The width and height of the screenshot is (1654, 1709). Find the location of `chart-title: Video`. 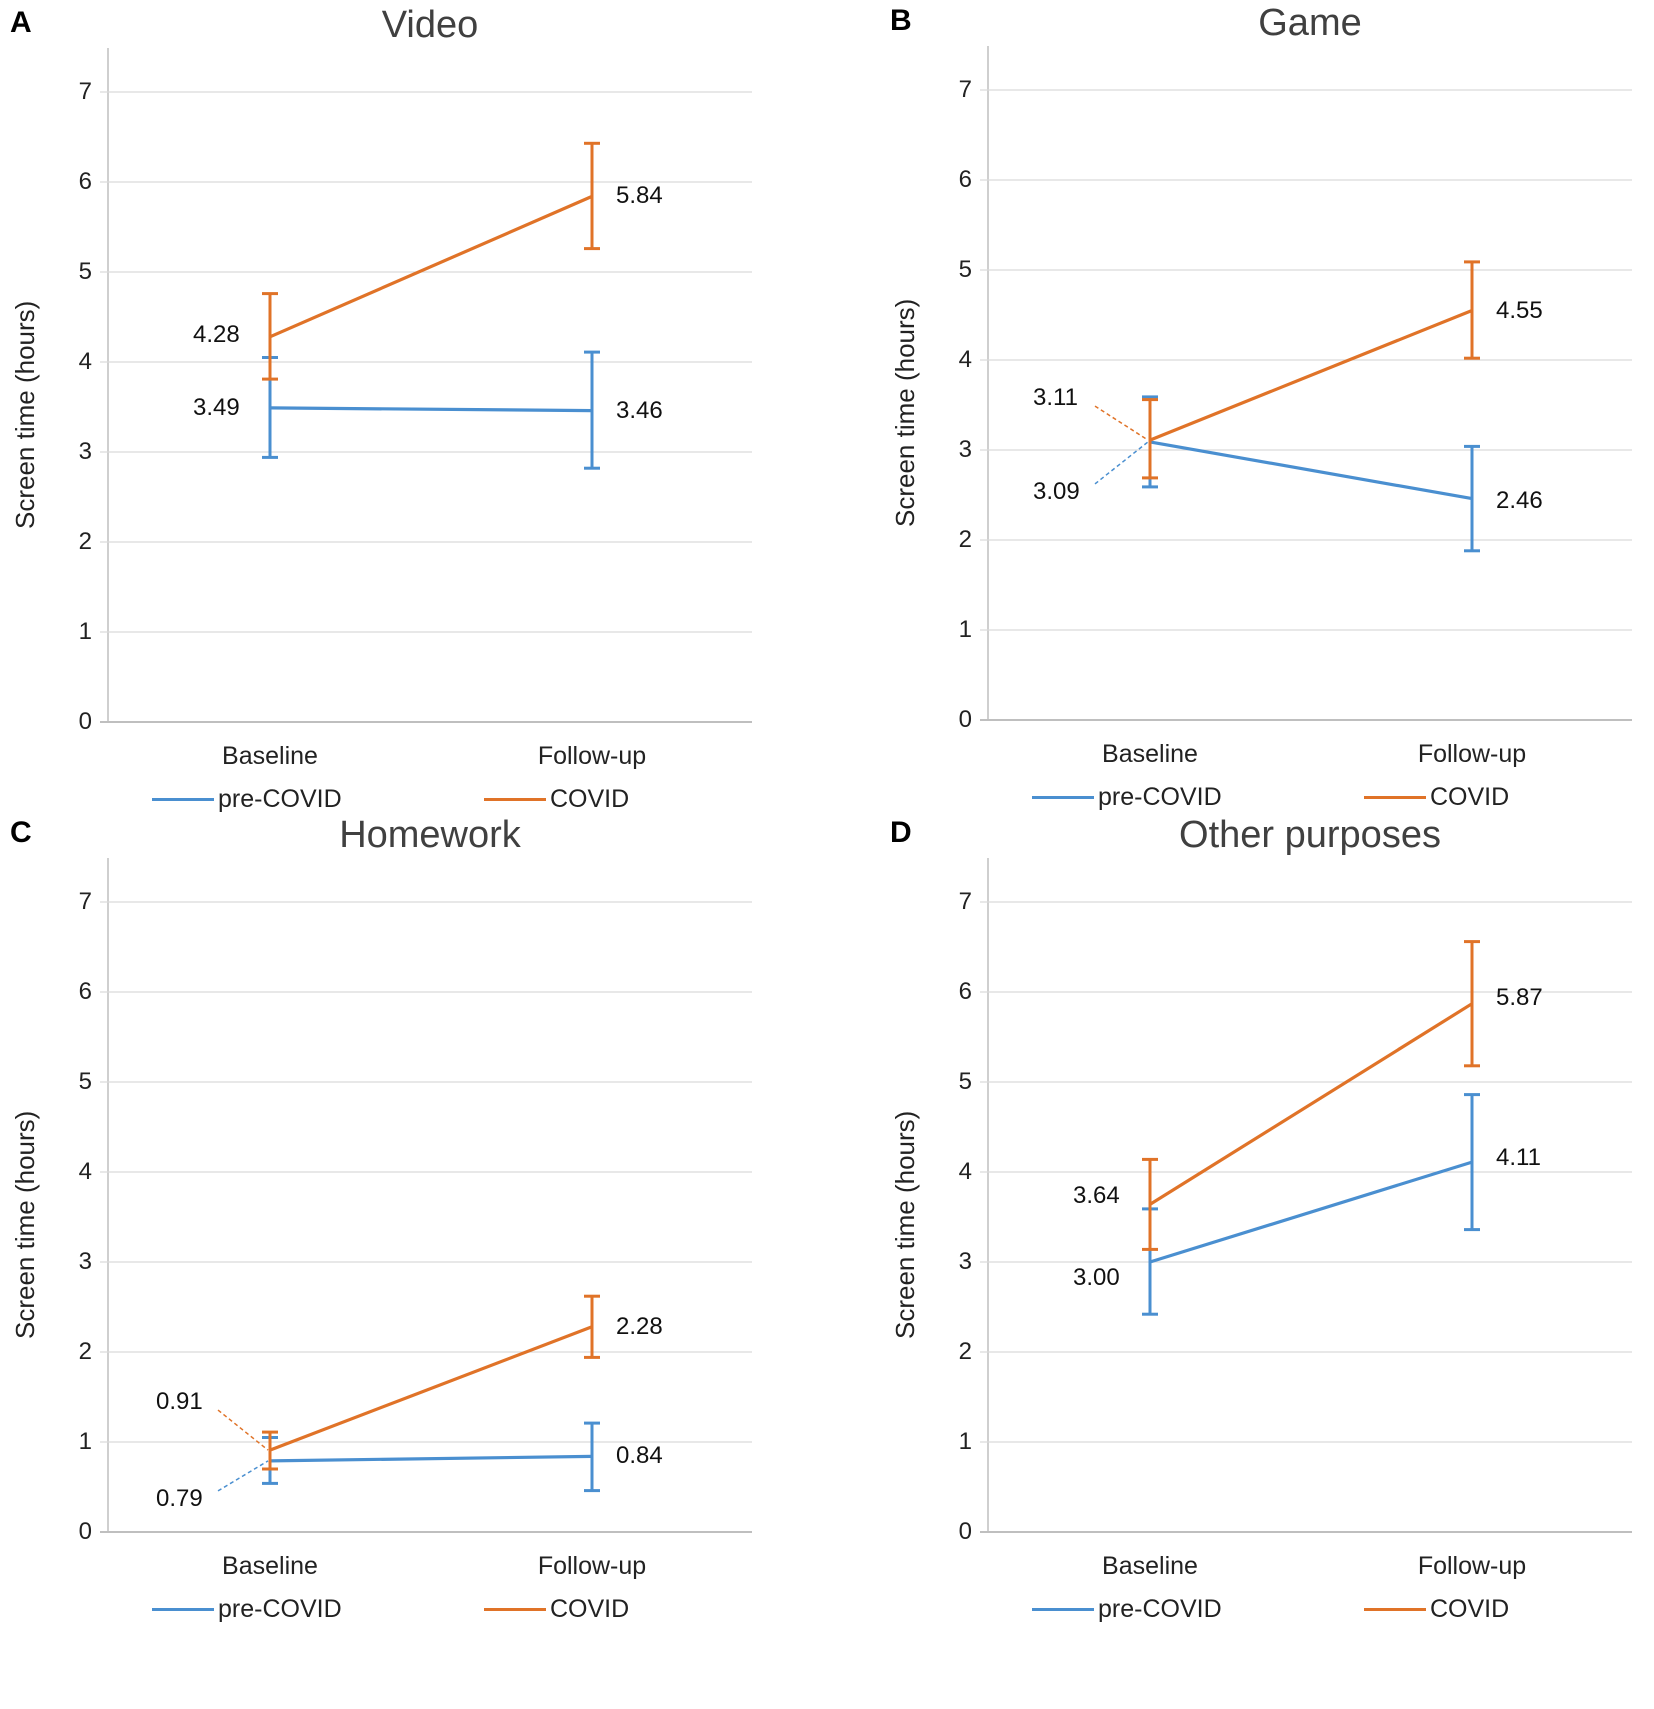

chart-title: Video is located at coordinates (430, 25).